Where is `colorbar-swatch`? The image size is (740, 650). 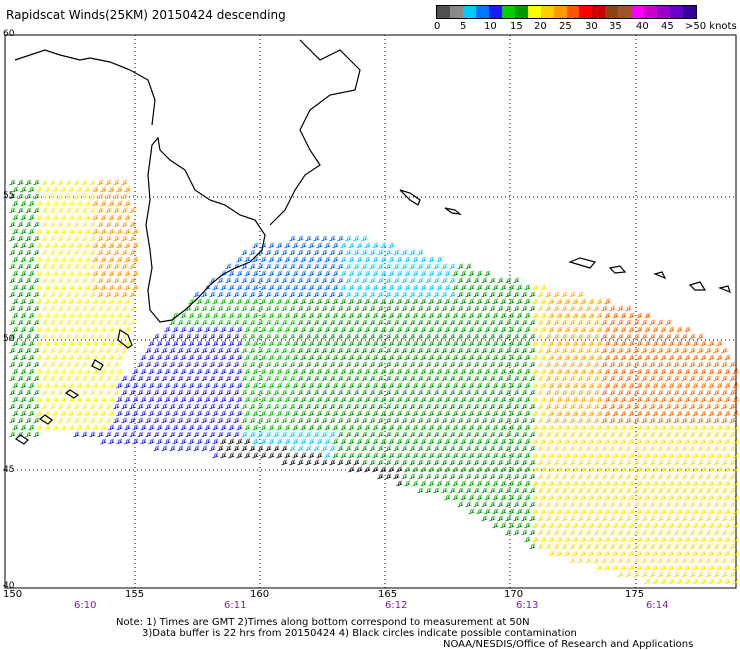
colorbar-swatch is located at coordinates (521, 12).